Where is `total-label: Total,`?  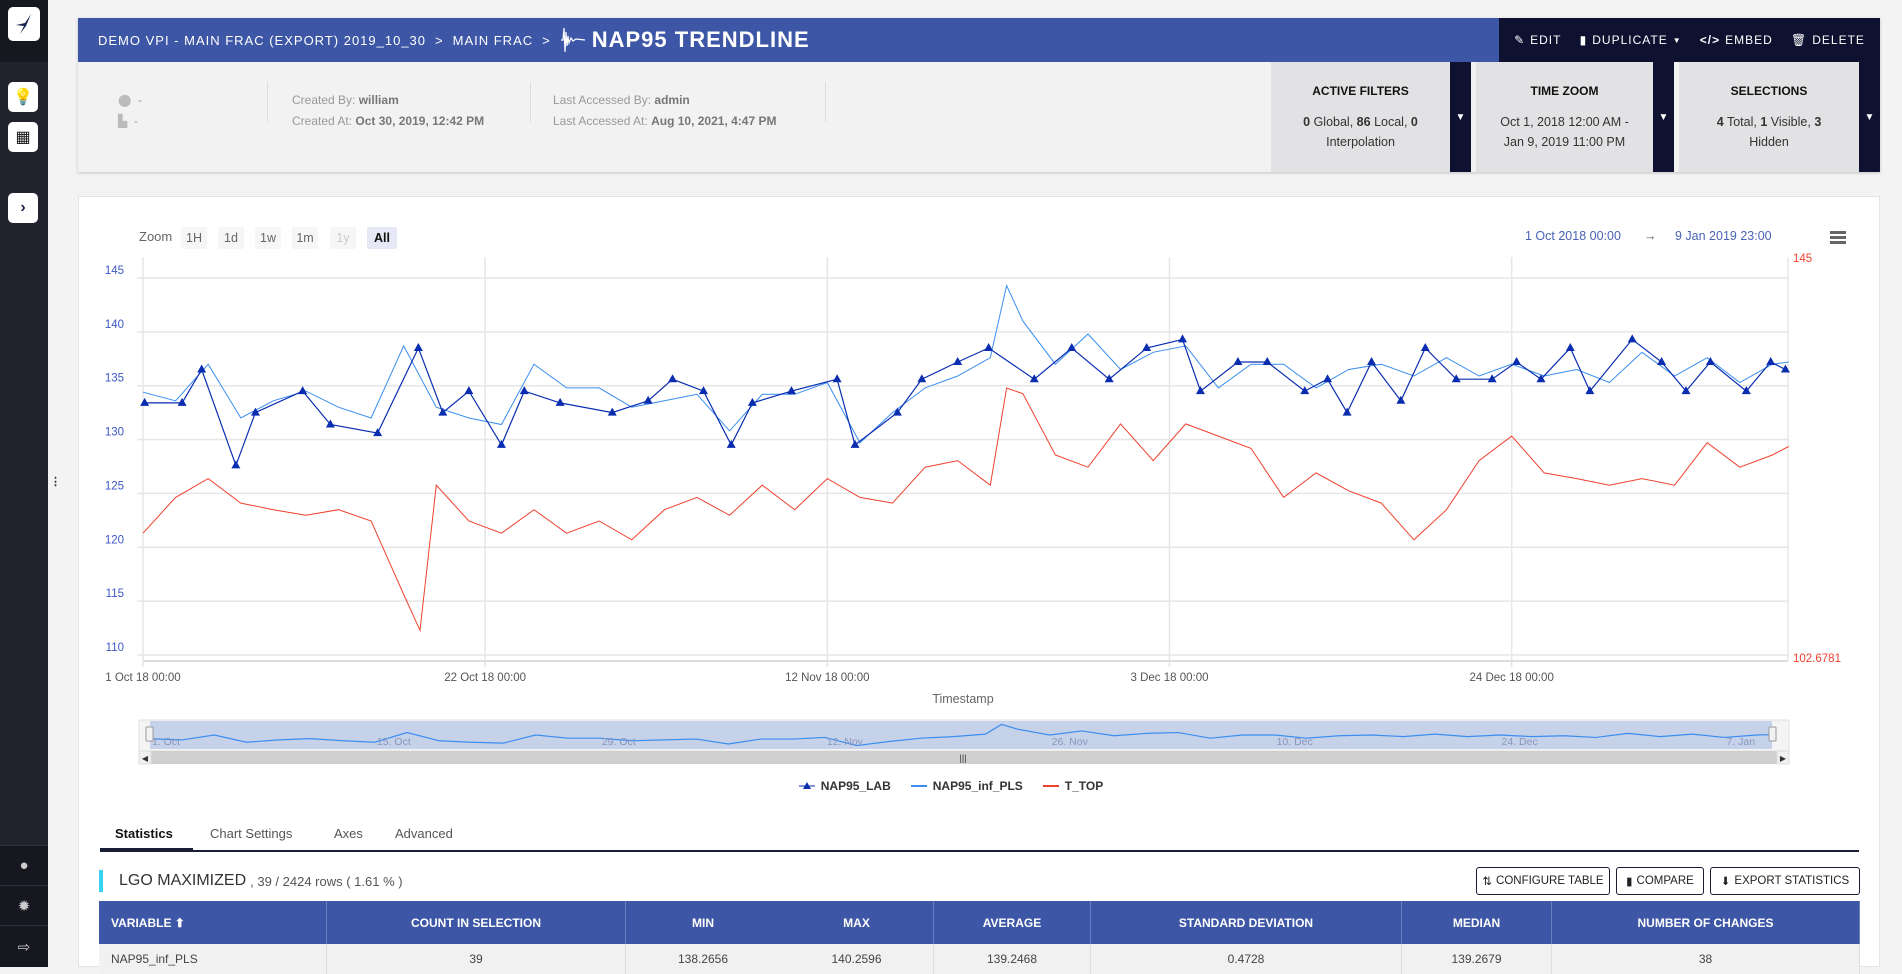
total-label: Total, is located at coordinates (1741, 122).